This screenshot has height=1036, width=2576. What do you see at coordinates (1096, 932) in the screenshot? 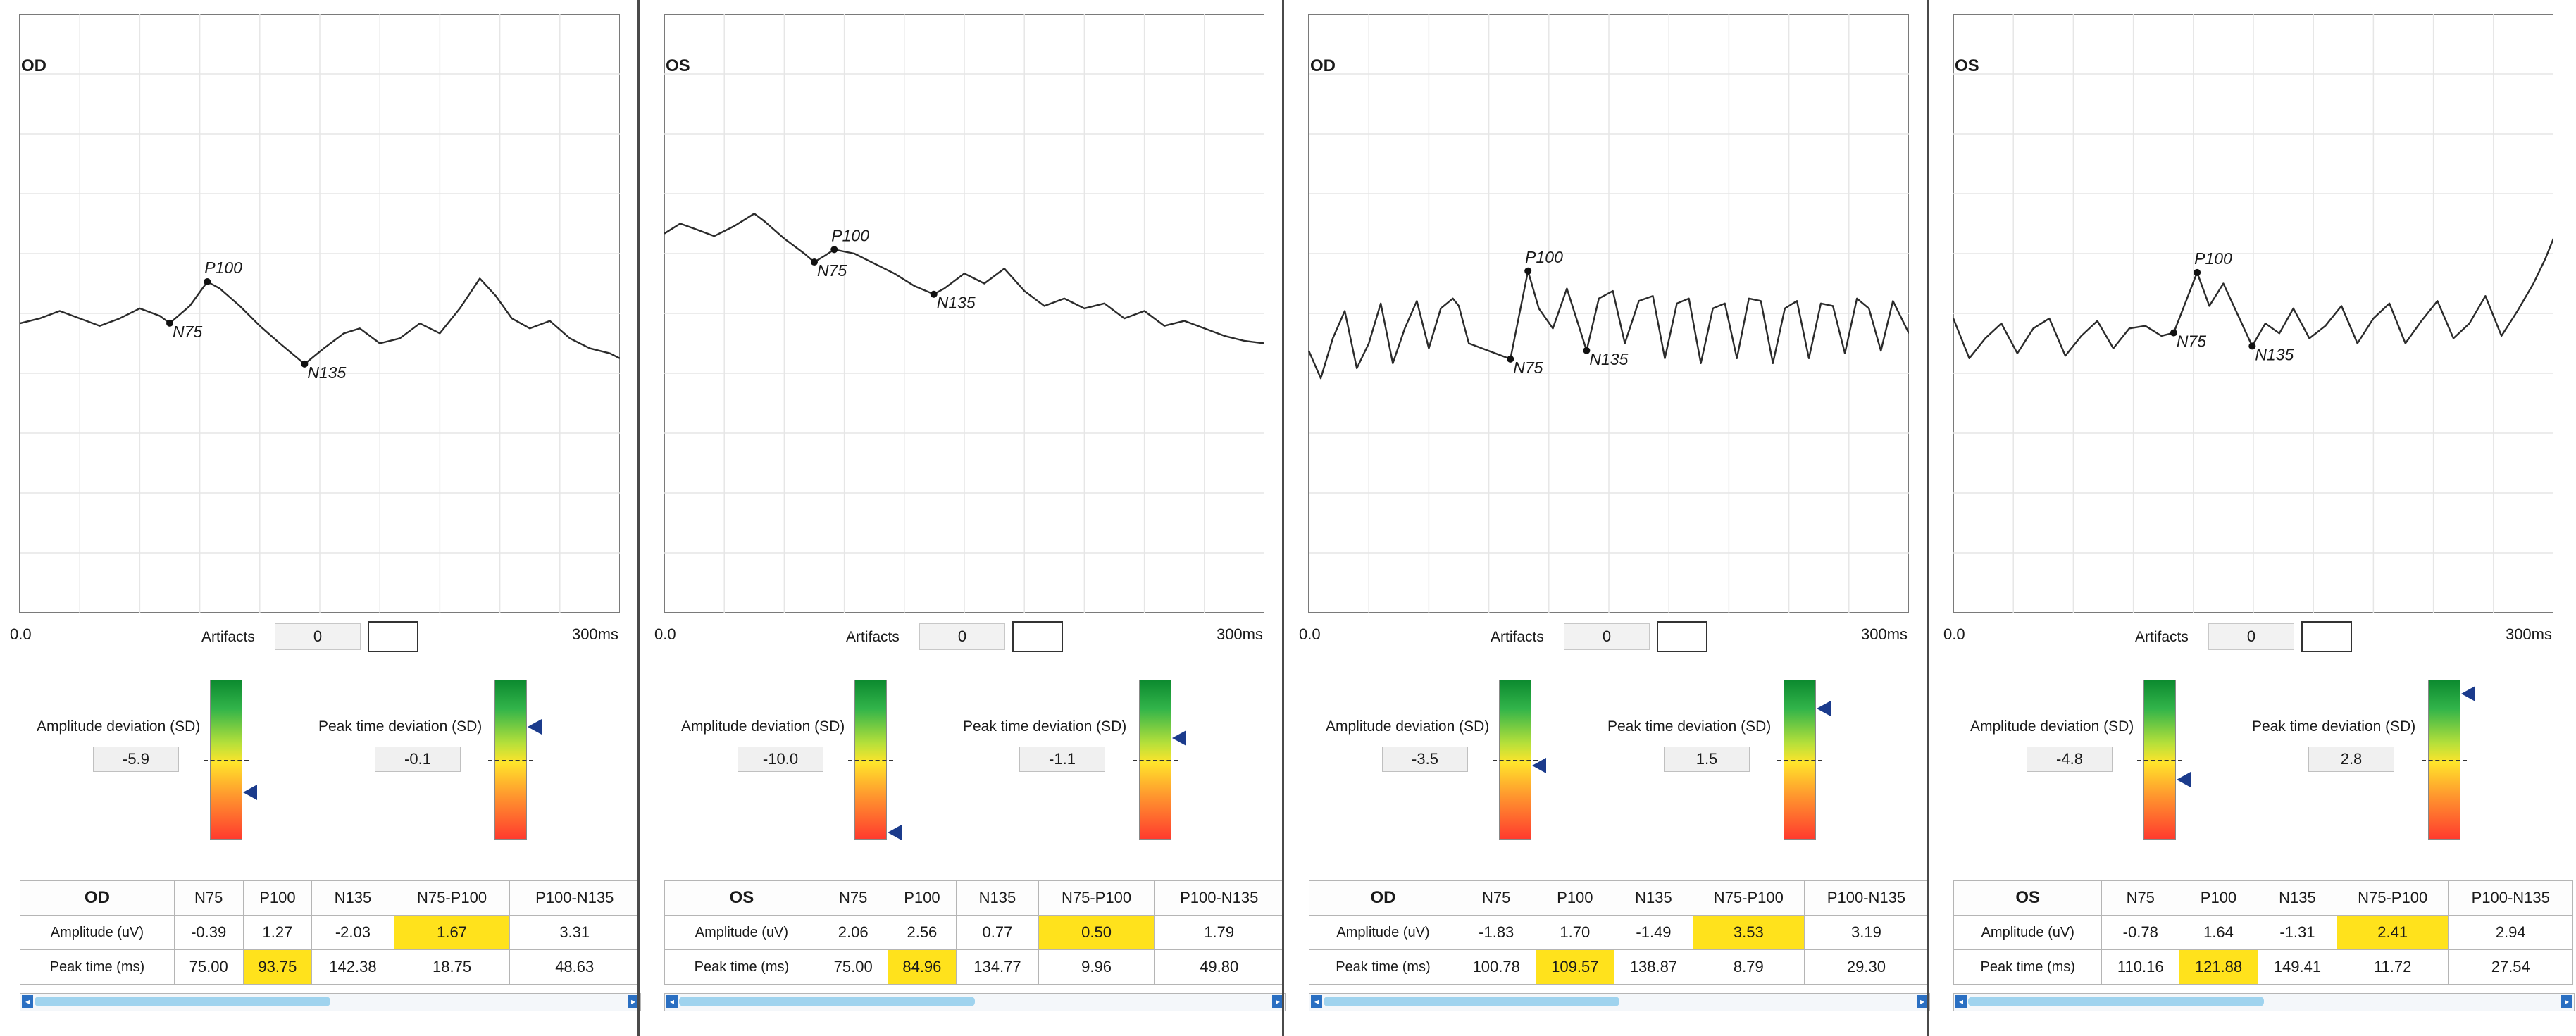
I see `results-cell: 0.50` at bounding box center [1096, 932].